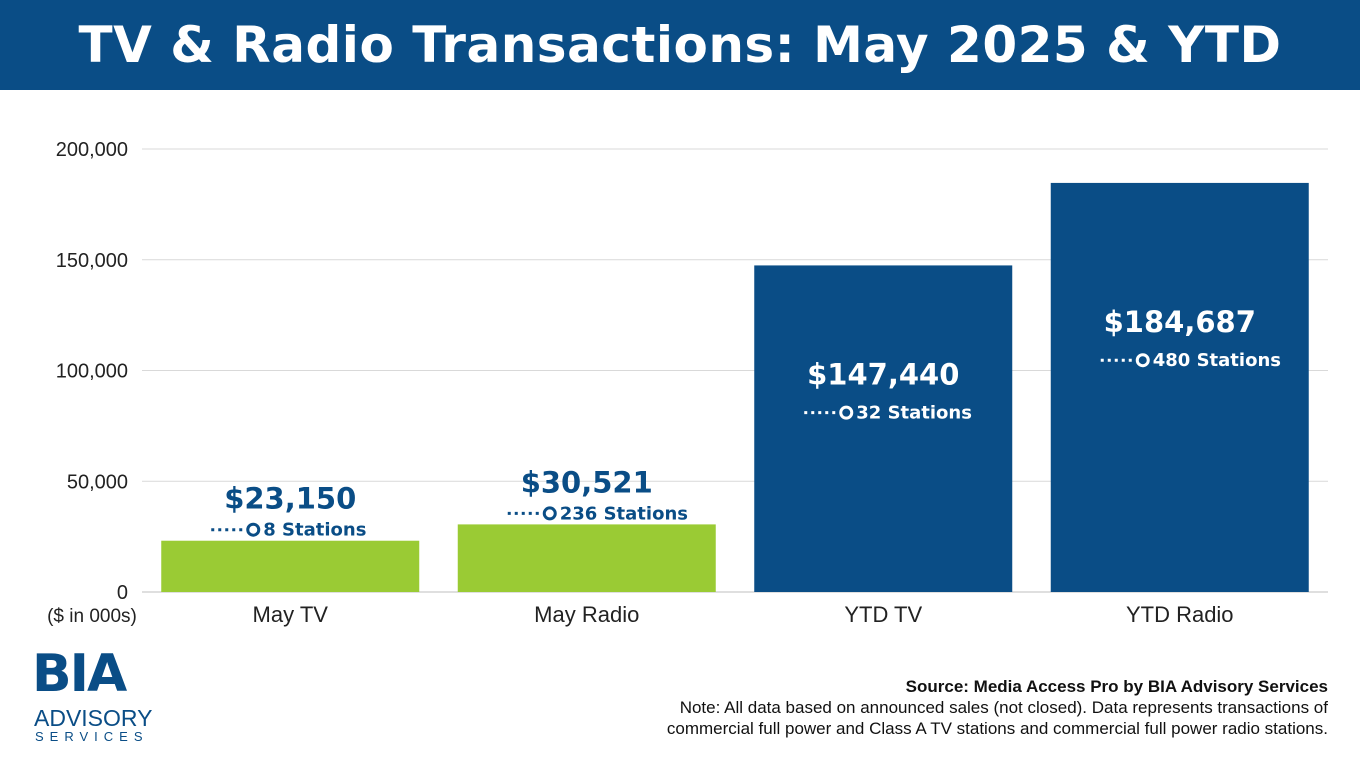 The image size is (1360, 768). I want to click on bia-logo: BIA ADVISORY SERVICES, so click(97, 698).